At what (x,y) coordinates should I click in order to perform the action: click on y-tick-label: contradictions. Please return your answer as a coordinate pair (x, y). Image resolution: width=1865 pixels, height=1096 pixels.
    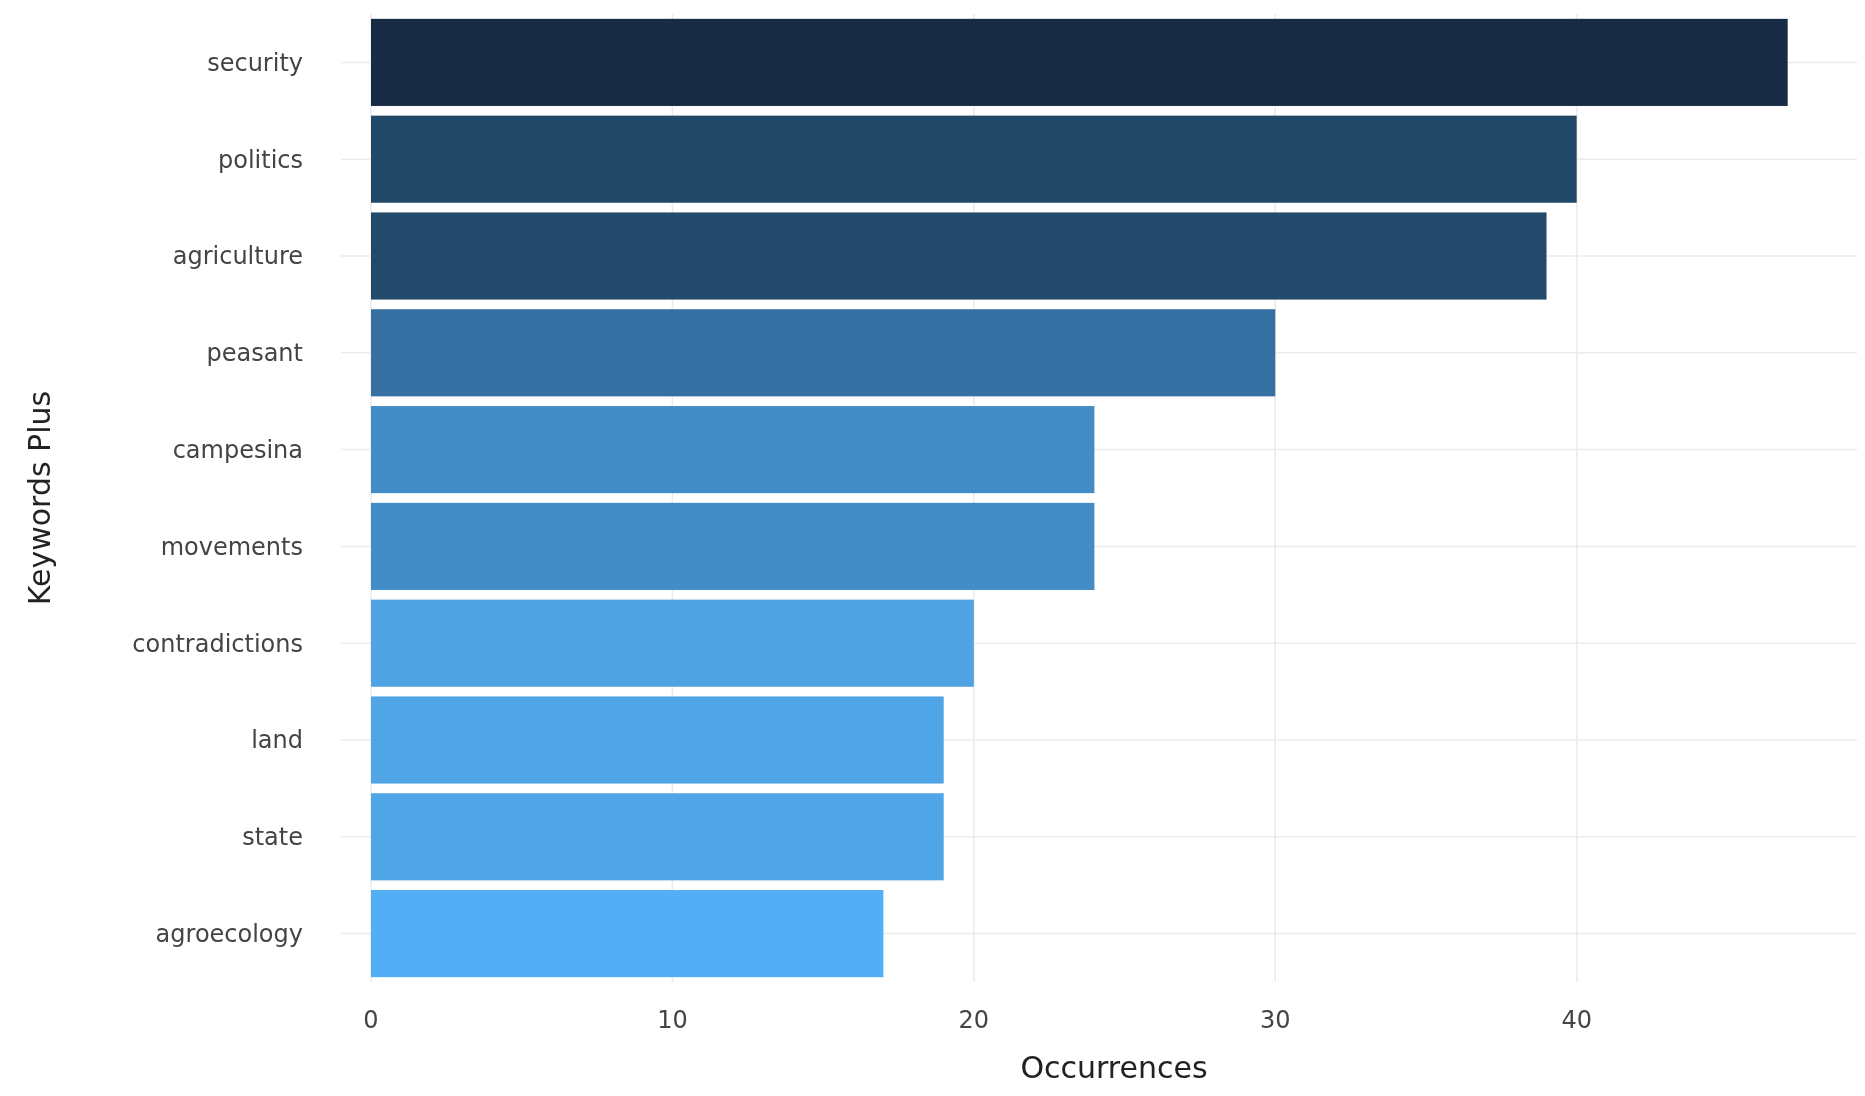
    Looking at the image, I should click on (217, 643).